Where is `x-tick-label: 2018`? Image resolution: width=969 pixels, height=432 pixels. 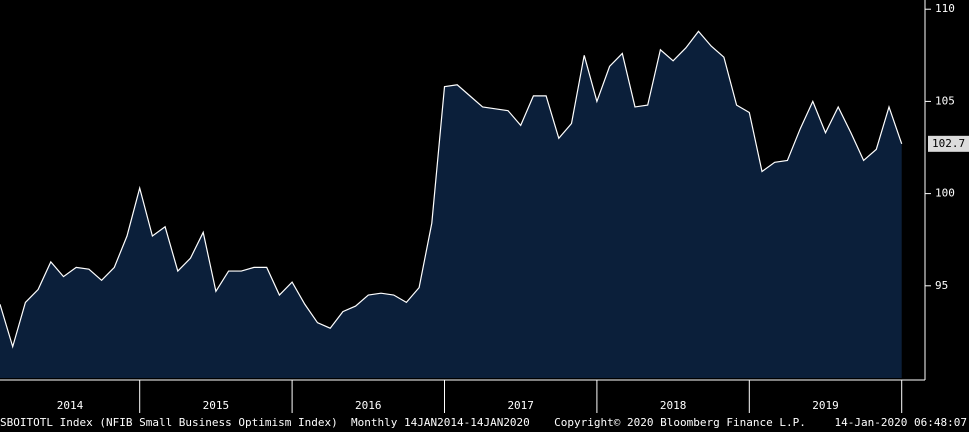 x-tick-label: 2018 is located at coordinates (673, 405).